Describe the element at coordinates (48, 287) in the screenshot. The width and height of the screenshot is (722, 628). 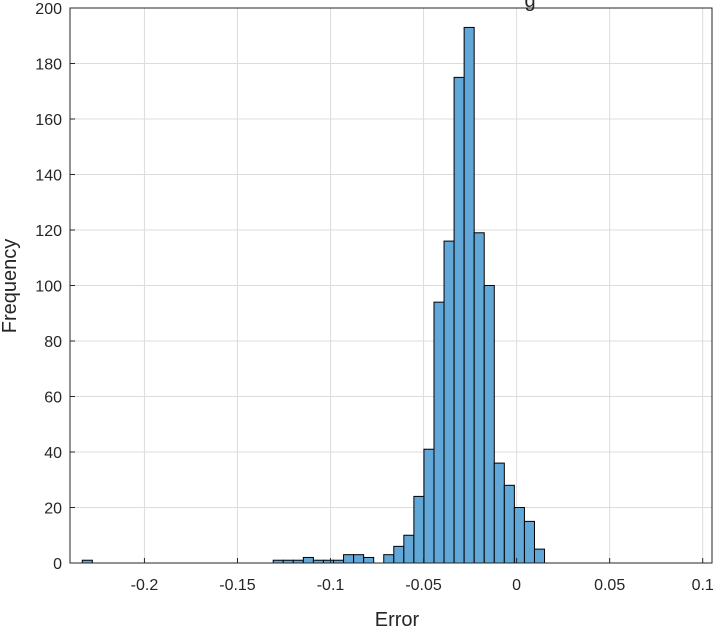
I see `y-tick-label: 100` at that location.